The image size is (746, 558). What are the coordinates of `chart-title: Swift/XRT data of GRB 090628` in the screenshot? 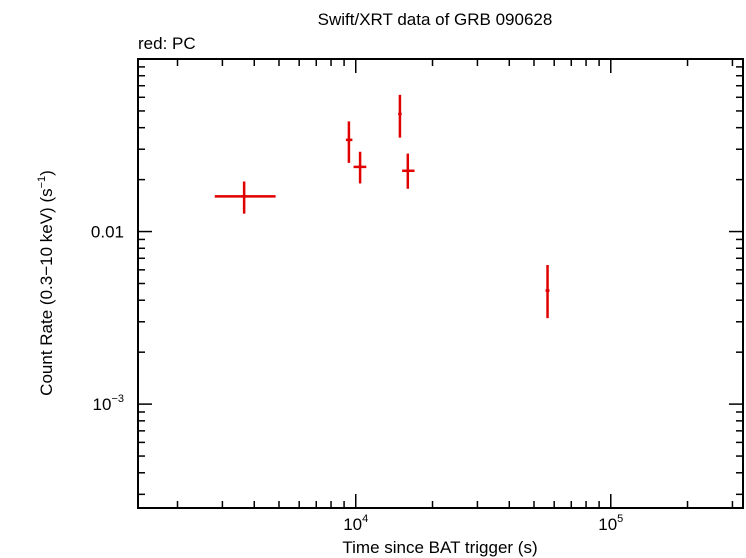 It's located at (435, 19).